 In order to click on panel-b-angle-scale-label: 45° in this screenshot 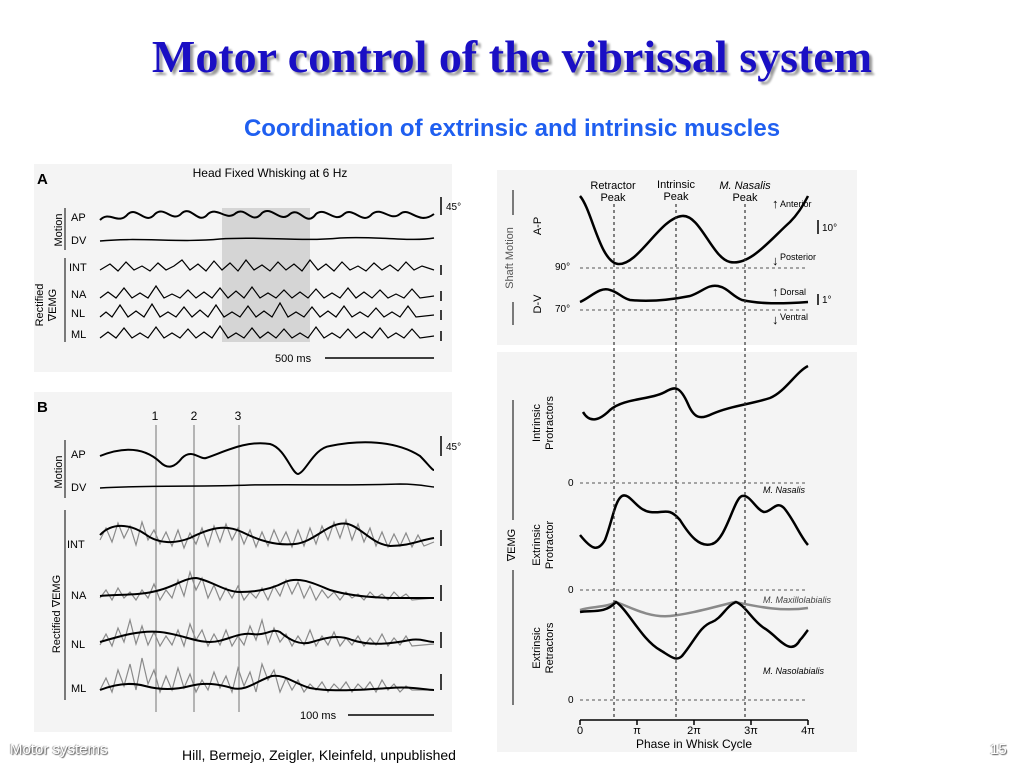, I will do `click(453, 447)`.